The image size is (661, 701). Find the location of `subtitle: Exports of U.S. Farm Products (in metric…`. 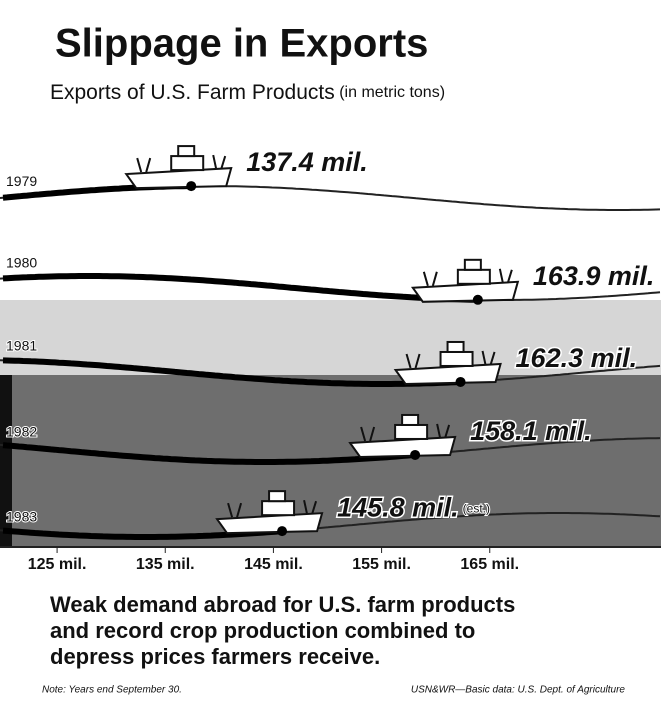

subtitle: Exports of U.S. Farm Products (in metric… is located at coordinates (247, 92).